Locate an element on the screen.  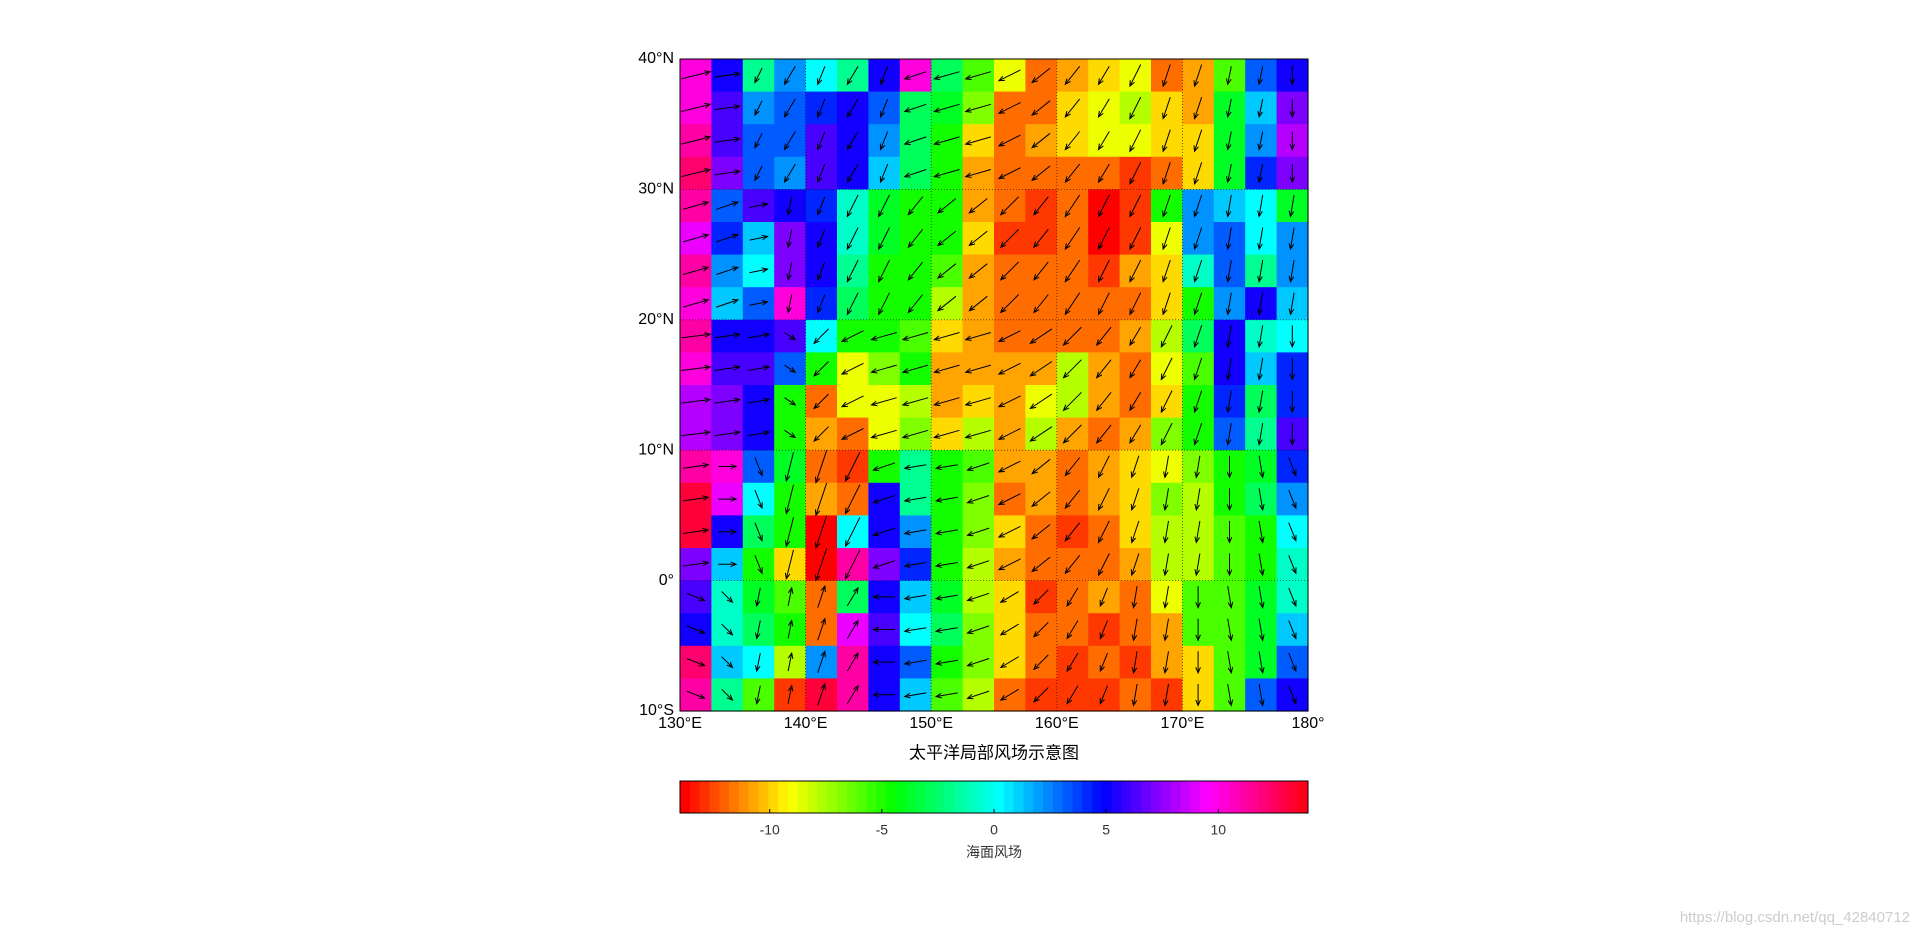
colorbar-tick-label: 10 is located at coordinates (1218, 830).